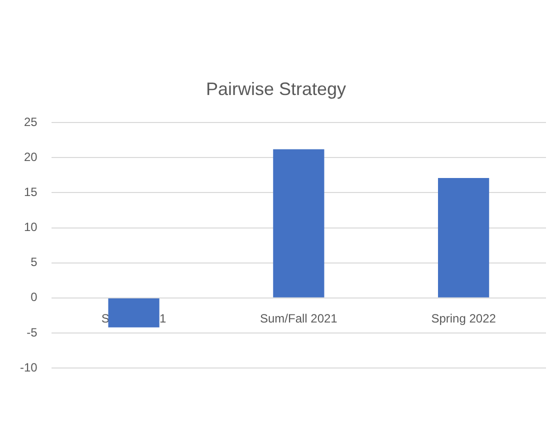 Image resolution: width=555 pixels, height=444 pixels. I want to click on chart-title: Pairwise Strategy, so click(276, 88).